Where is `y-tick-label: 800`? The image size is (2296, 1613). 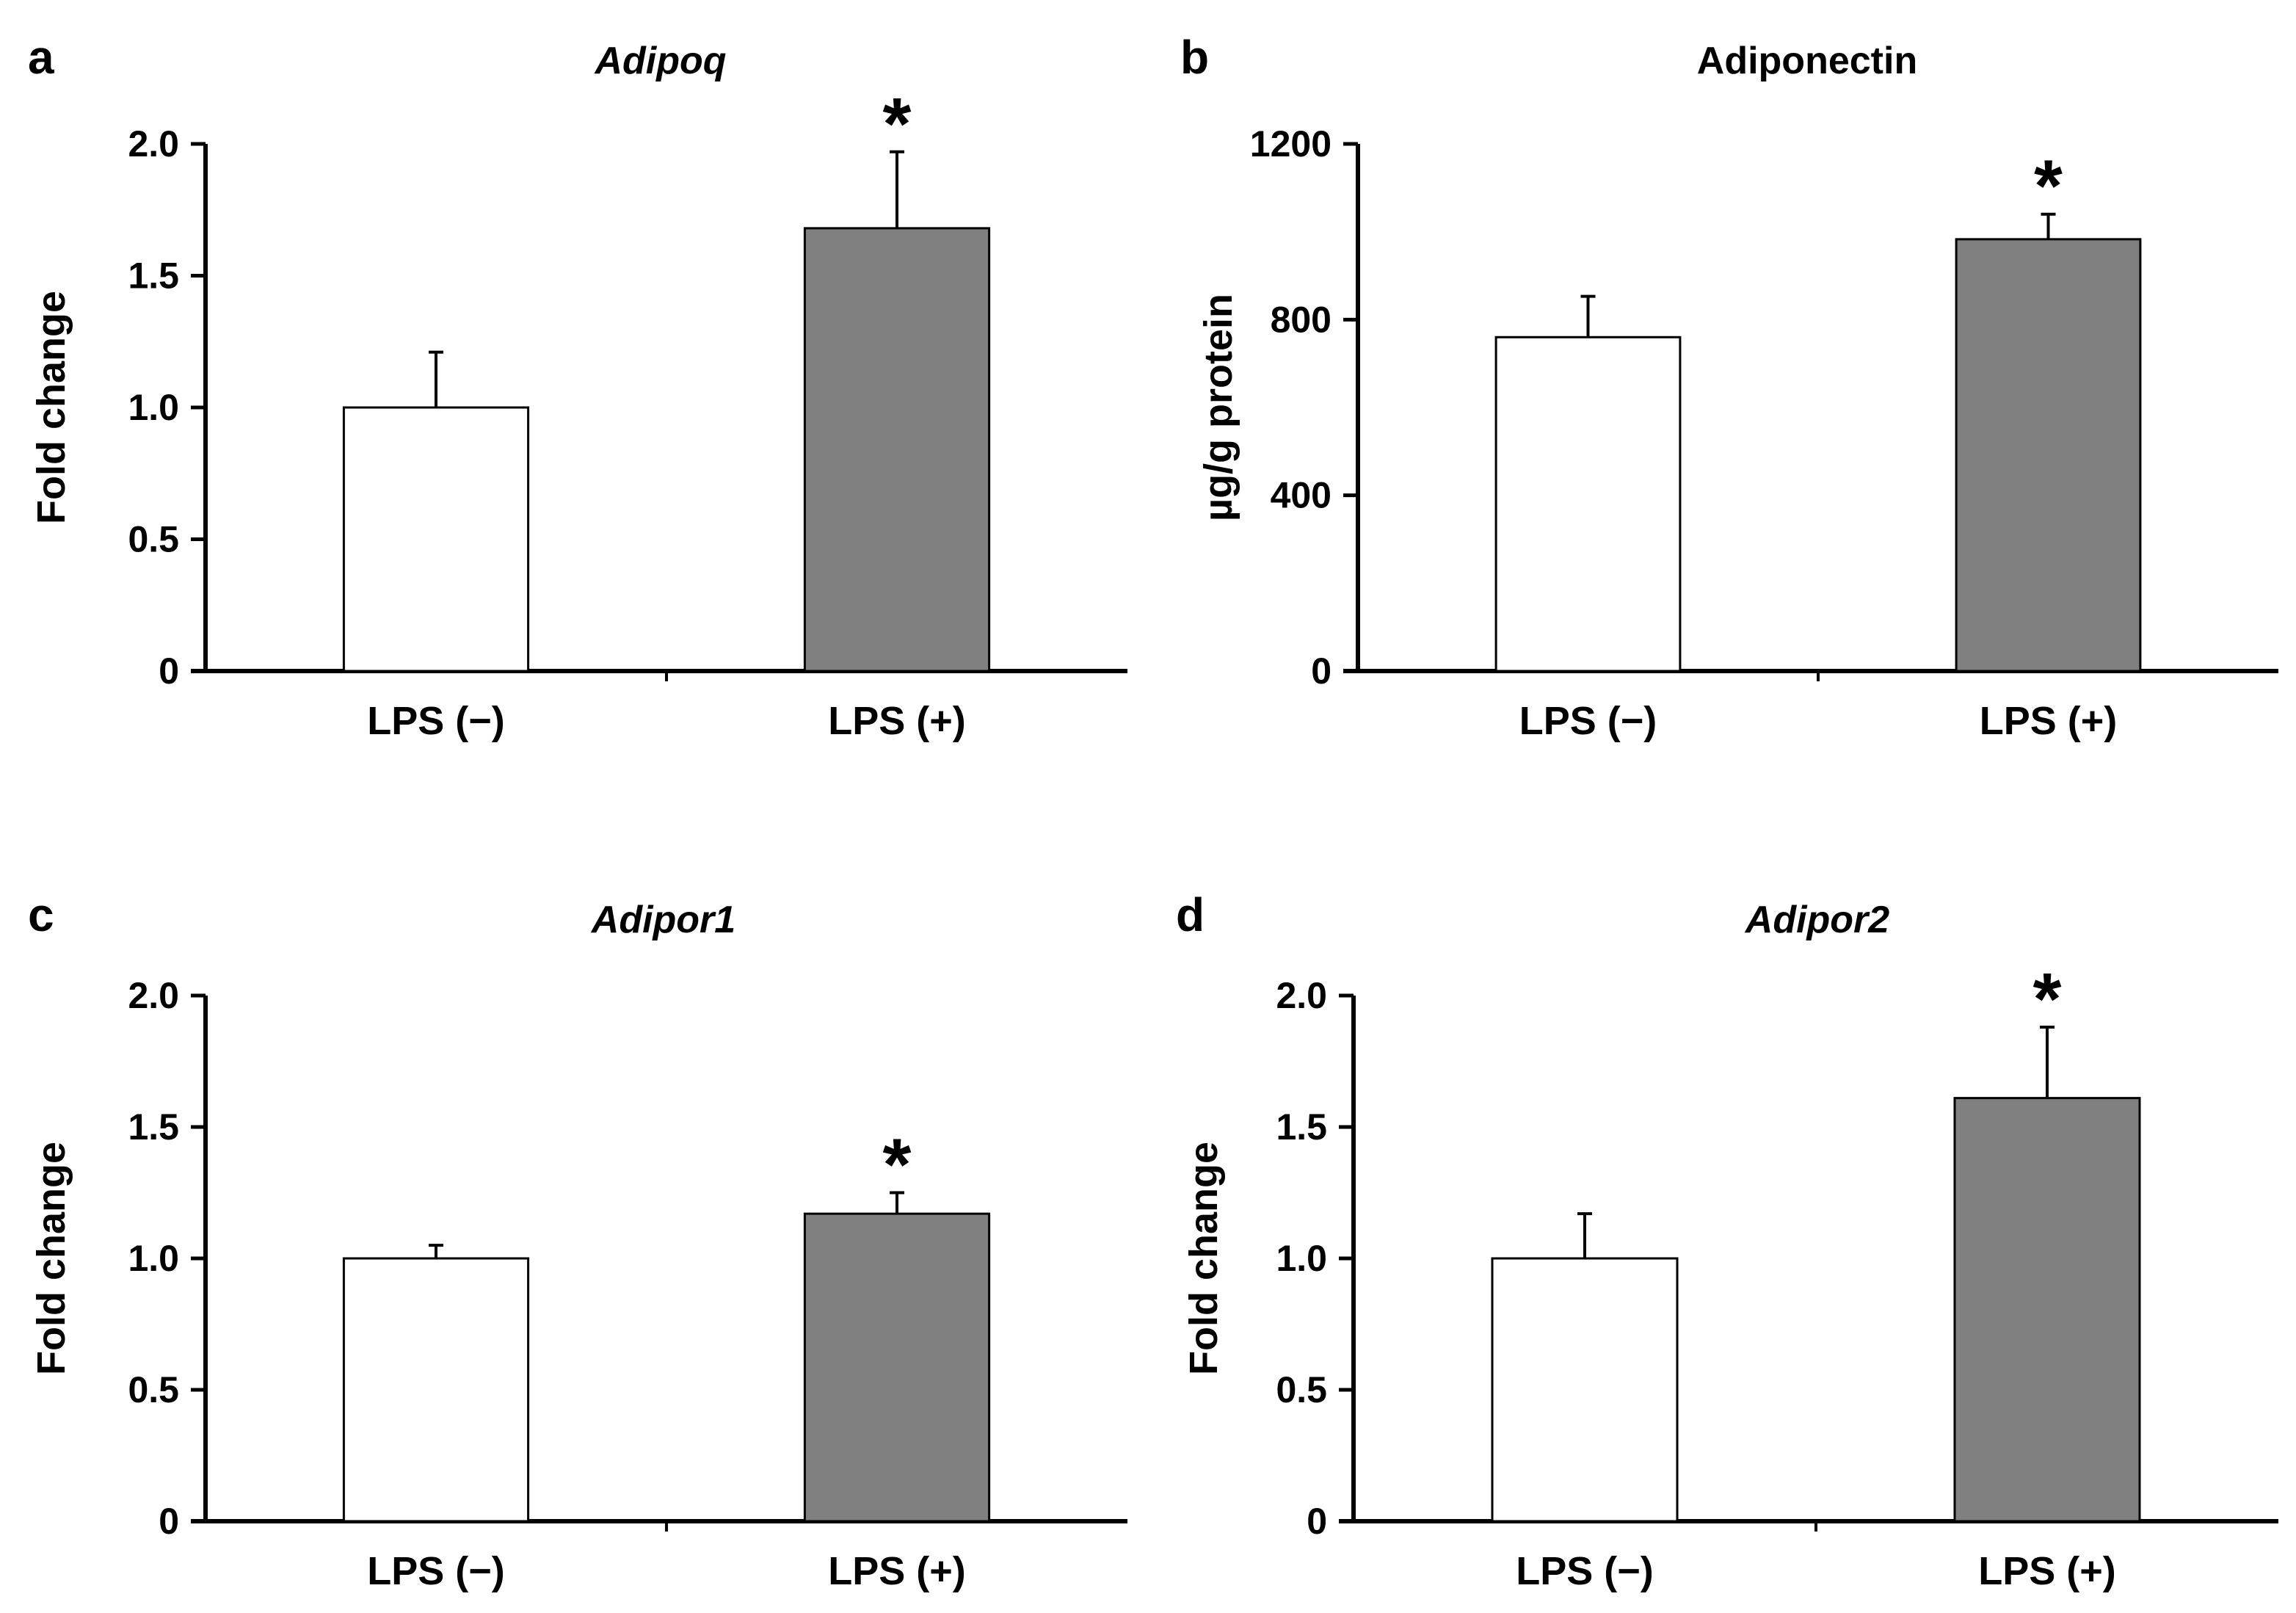 y-tick-label: 800 is located at coordinates (1301, 319).